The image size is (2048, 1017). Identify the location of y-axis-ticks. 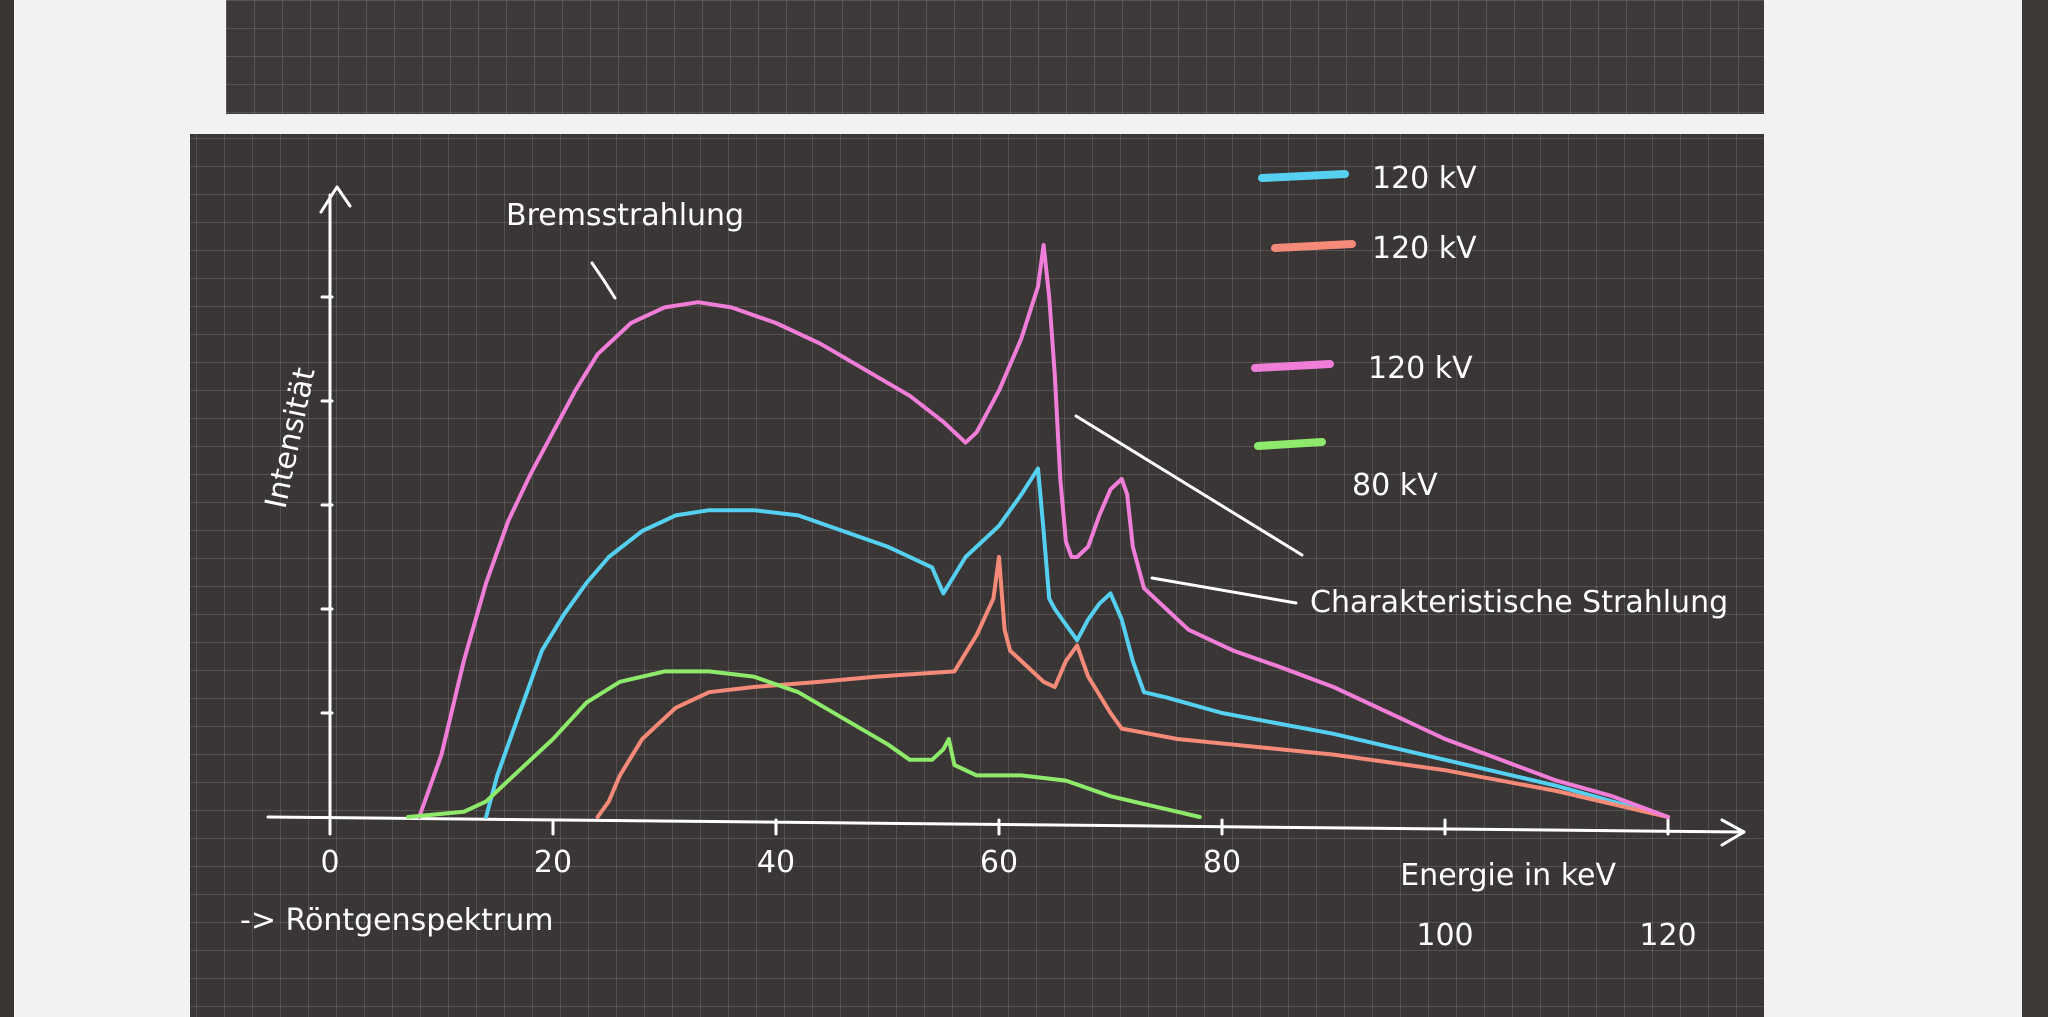
(327, 505).